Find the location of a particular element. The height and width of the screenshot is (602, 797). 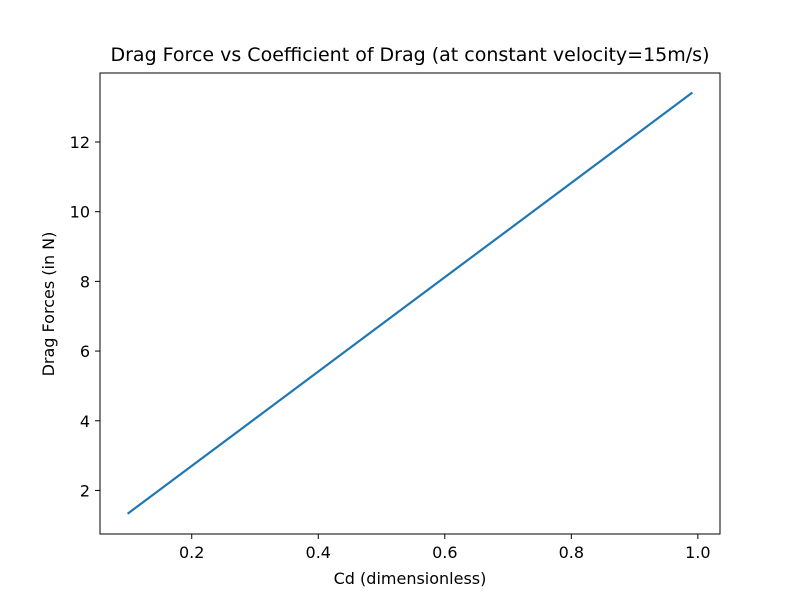

y-tick-label: 8 is located at coordinates (85, 281).